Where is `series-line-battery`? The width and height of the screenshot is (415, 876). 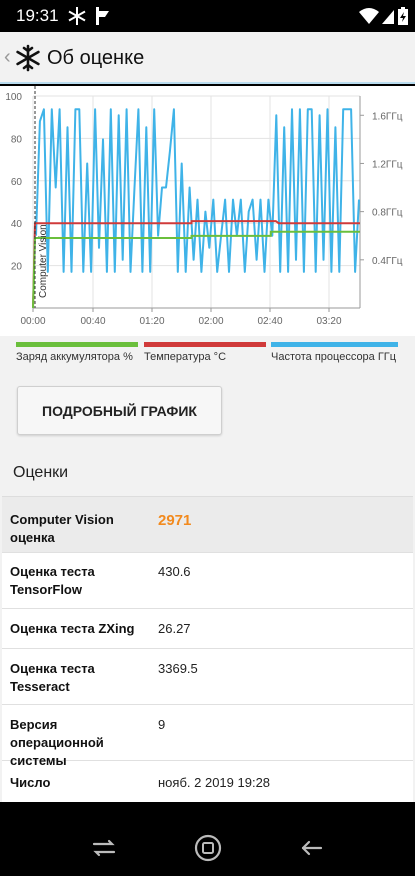 series-line-battery is located at coordinates (196, 269).